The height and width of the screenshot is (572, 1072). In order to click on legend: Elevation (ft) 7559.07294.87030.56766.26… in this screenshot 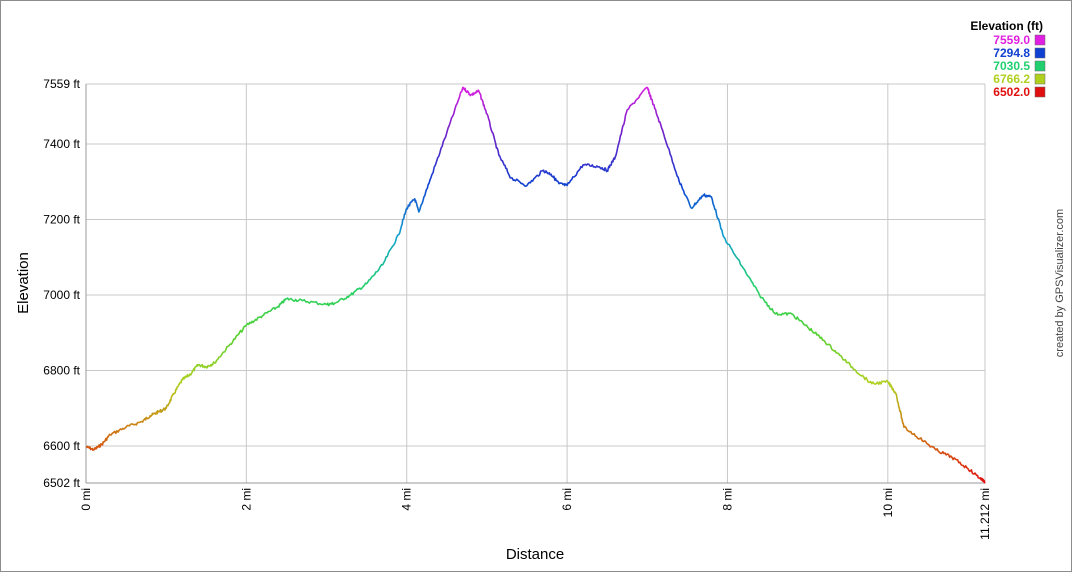, I will do `click(1008, 59)`.